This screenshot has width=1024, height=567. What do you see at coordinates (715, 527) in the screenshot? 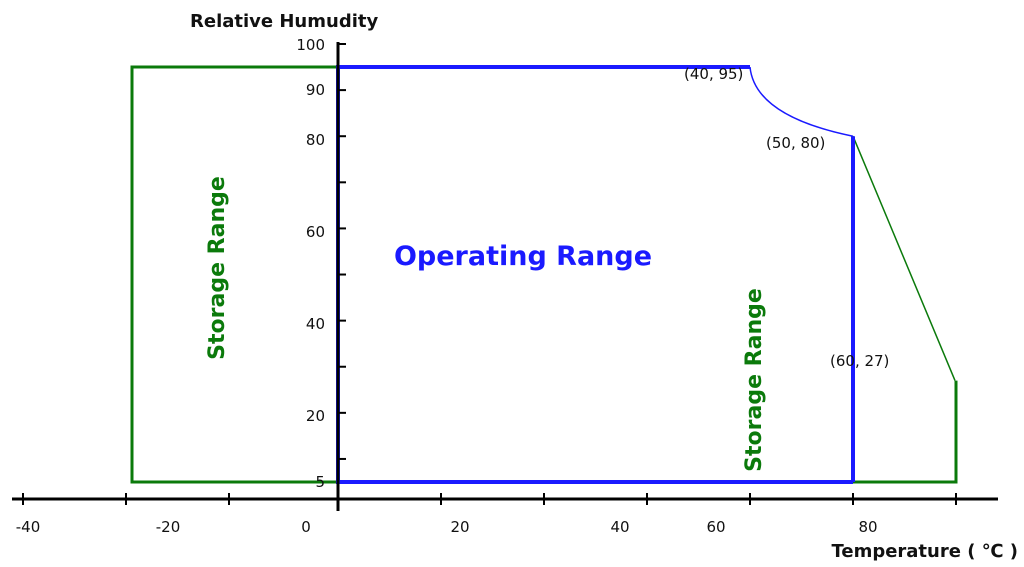
I see `x-tick-label: 60` at bounding box center [715, 527].